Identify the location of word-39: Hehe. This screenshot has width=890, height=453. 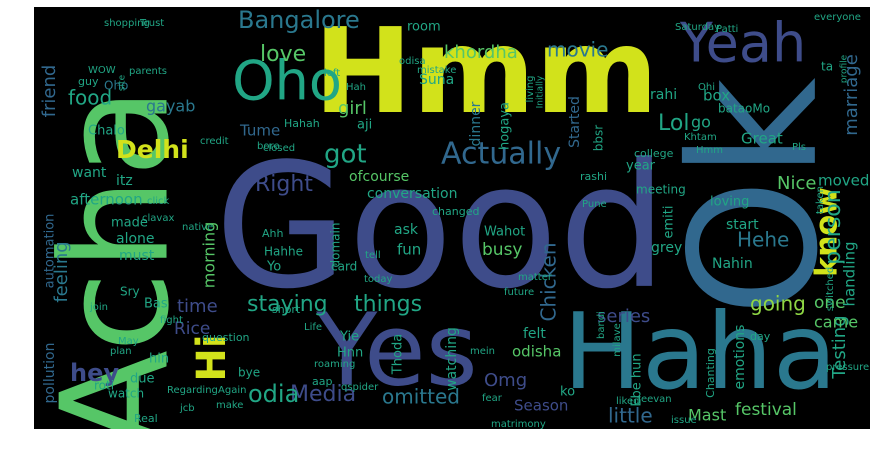
(763, 240).